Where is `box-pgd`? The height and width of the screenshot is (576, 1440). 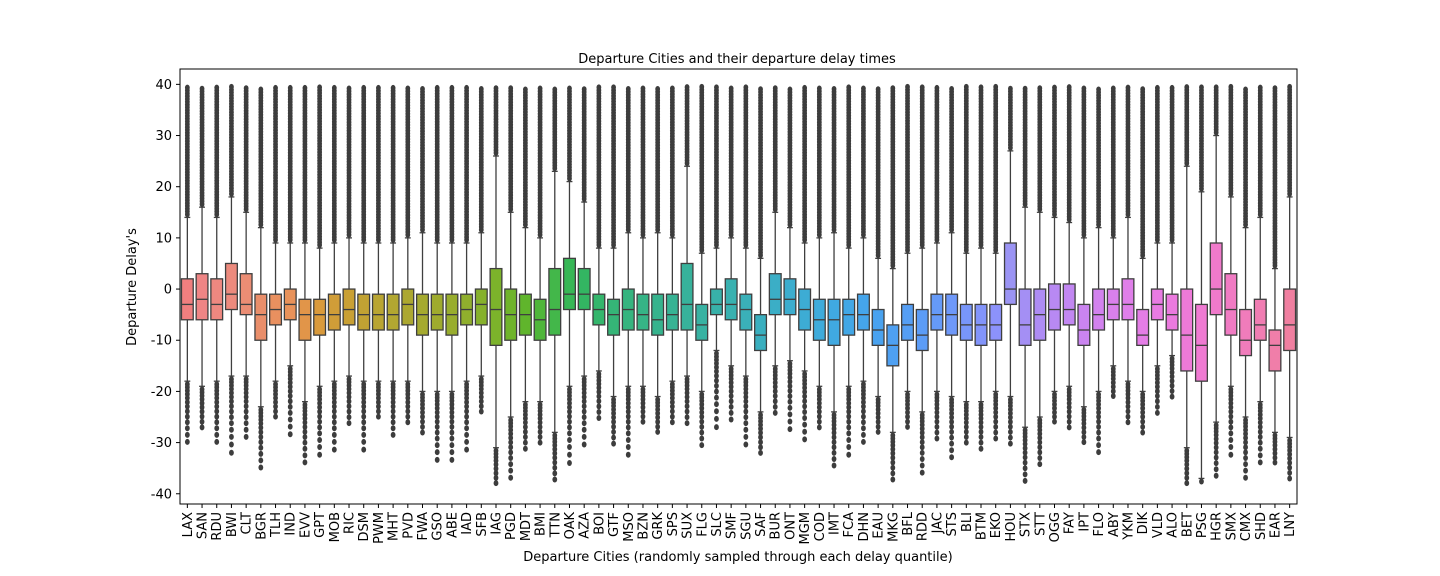 box-pgd is located at coordinates (511, 283).